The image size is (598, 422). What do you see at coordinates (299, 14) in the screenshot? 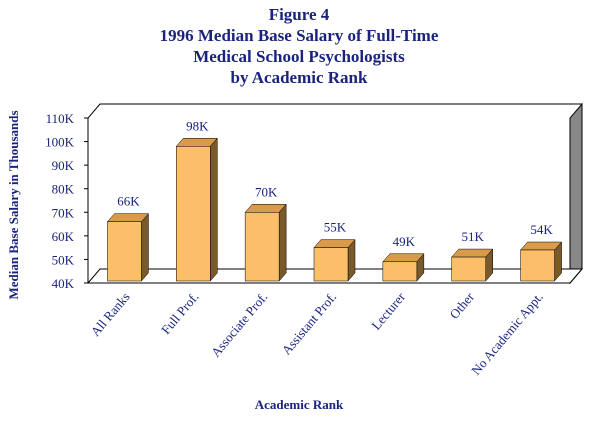
I see `figure-label: Figure 4` at bounding box center [299, 14].